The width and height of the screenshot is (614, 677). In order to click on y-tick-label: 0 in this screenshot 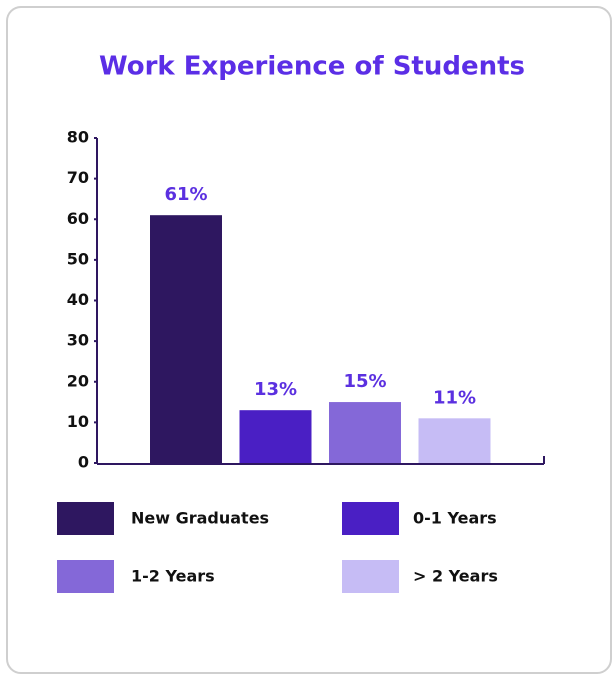, I will do `click(83, 462)`.